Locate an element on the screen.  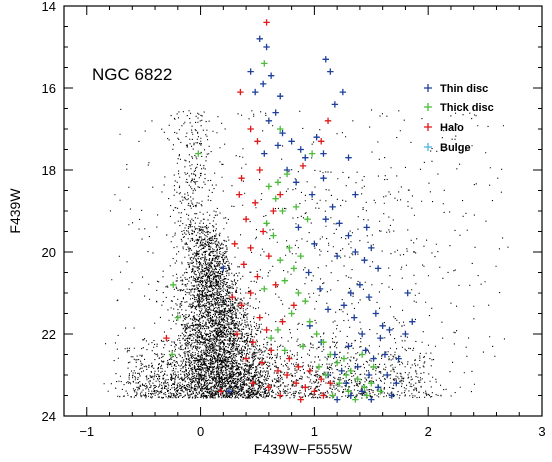
legend-marker-thick-disc is located at coordinates (428, 107).